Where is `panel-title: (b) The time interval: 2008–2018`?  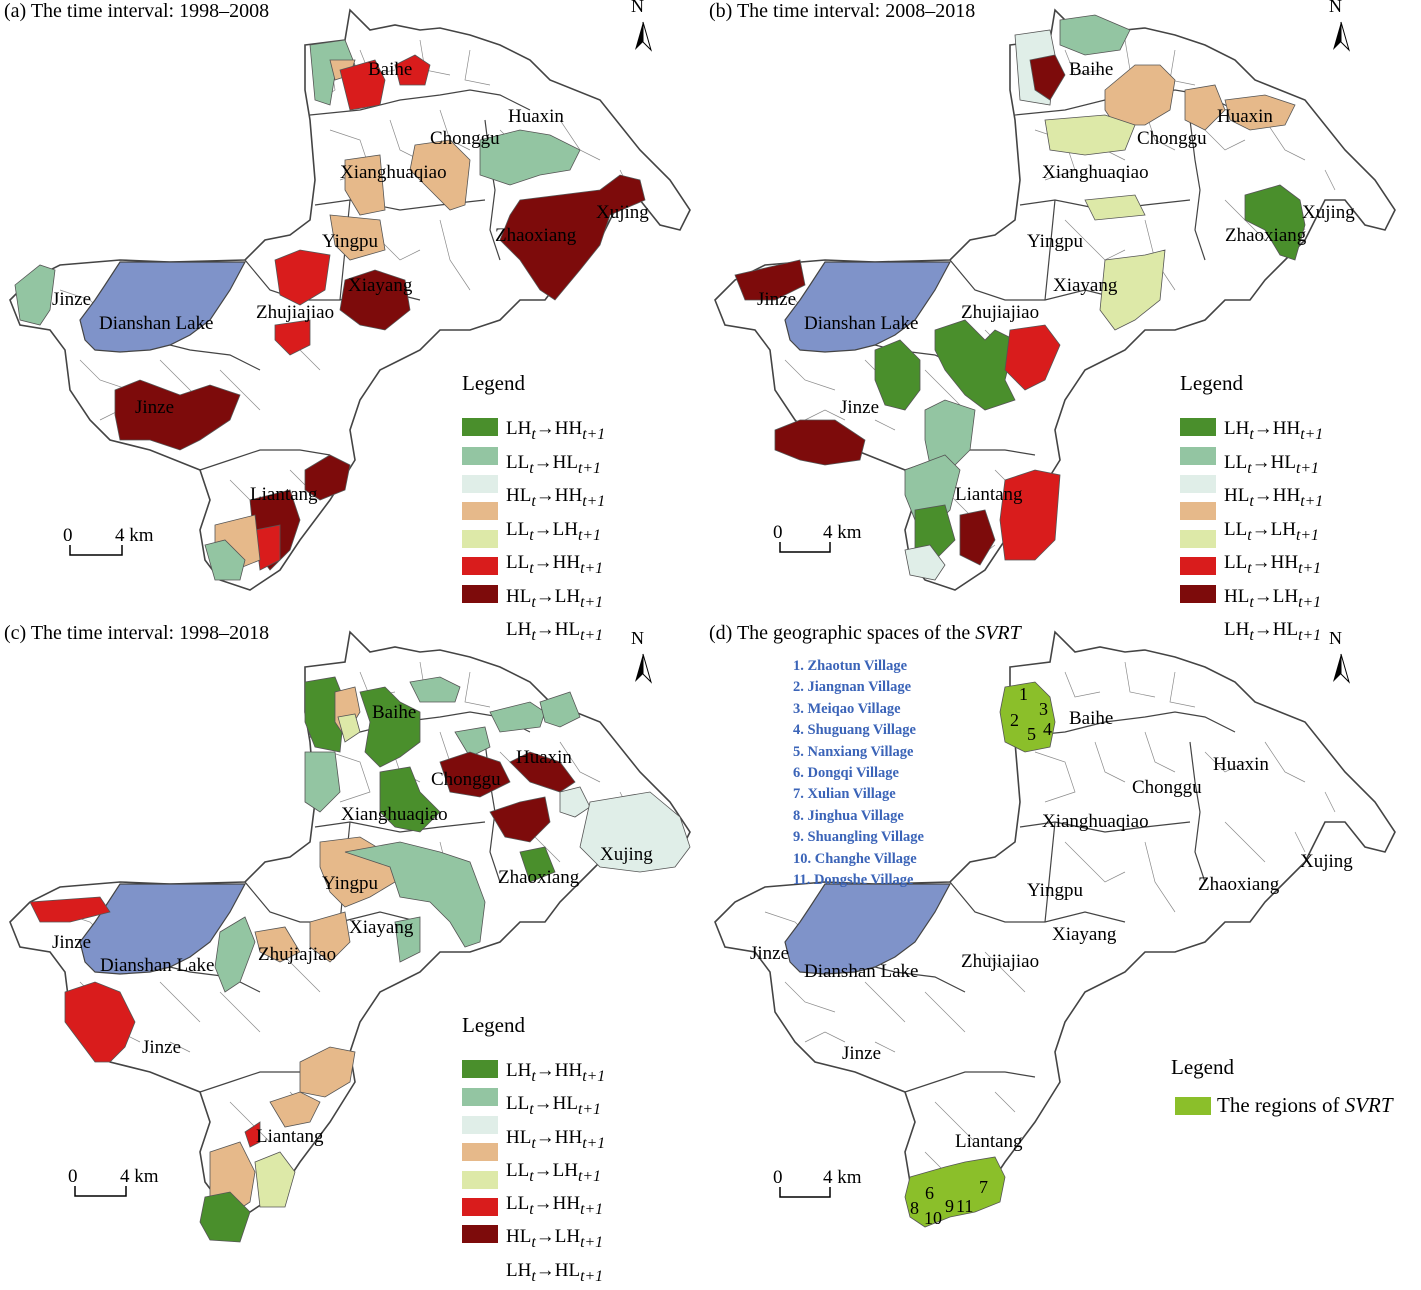
panel-title: (b) The time interval: 2008–2018 is located at coordinates (842, 11).